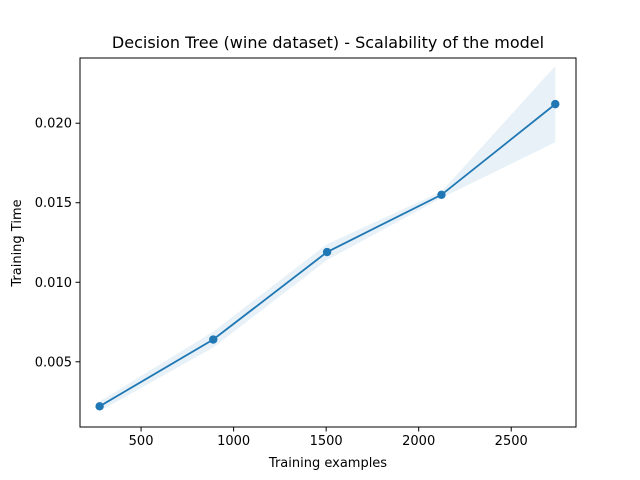 This screenshot has width=640, height=480. What do you see at coordinates (53, 203) in the screenshot?
I see `y-tick-label: 0.015` at bounding box center [53, 203].